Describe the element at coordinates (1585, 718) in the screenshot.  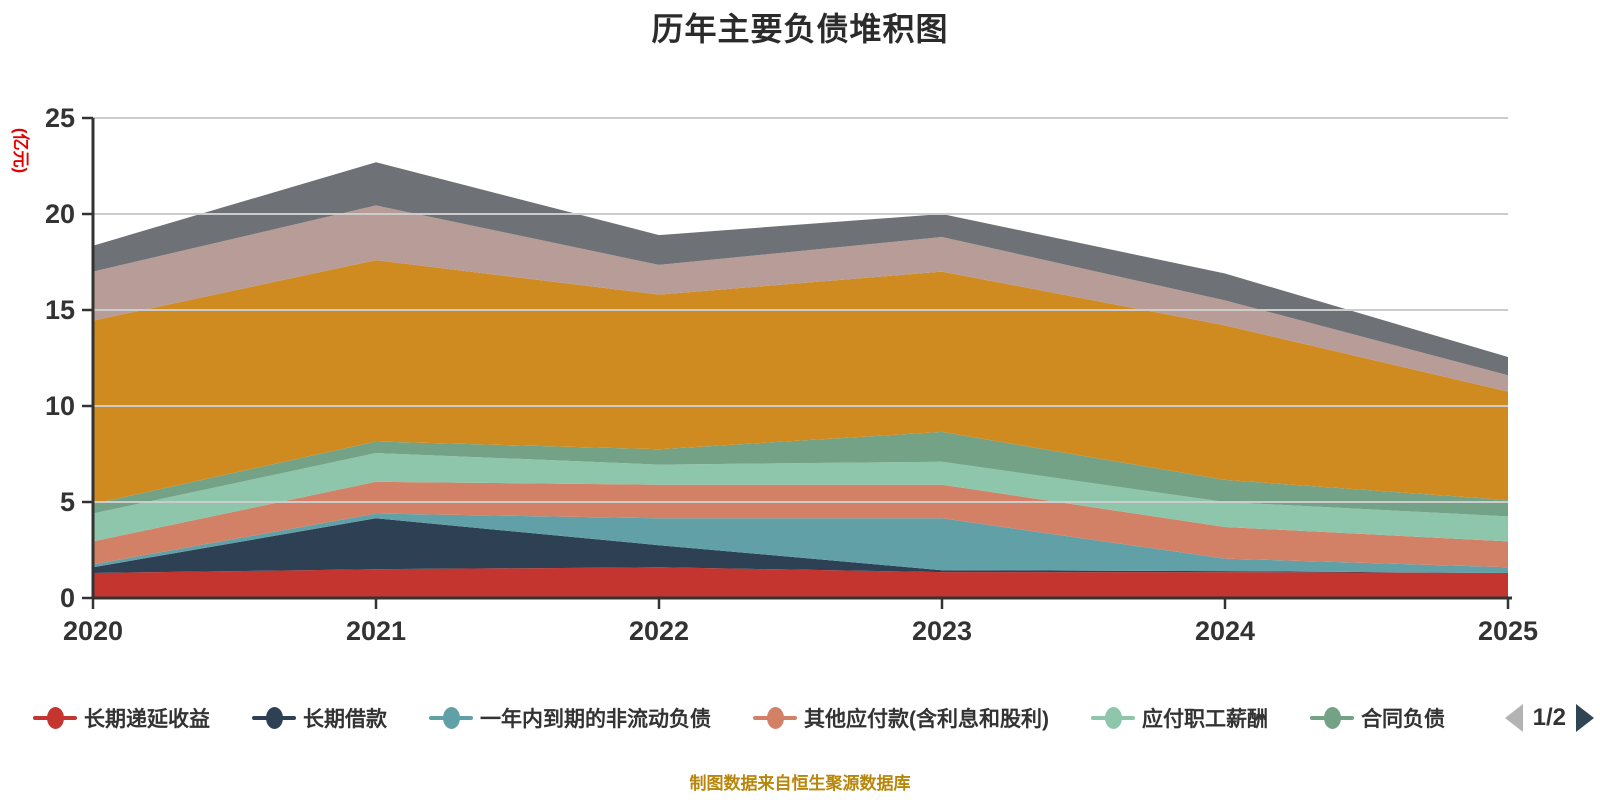
I see `legend-next-icon` at that location.